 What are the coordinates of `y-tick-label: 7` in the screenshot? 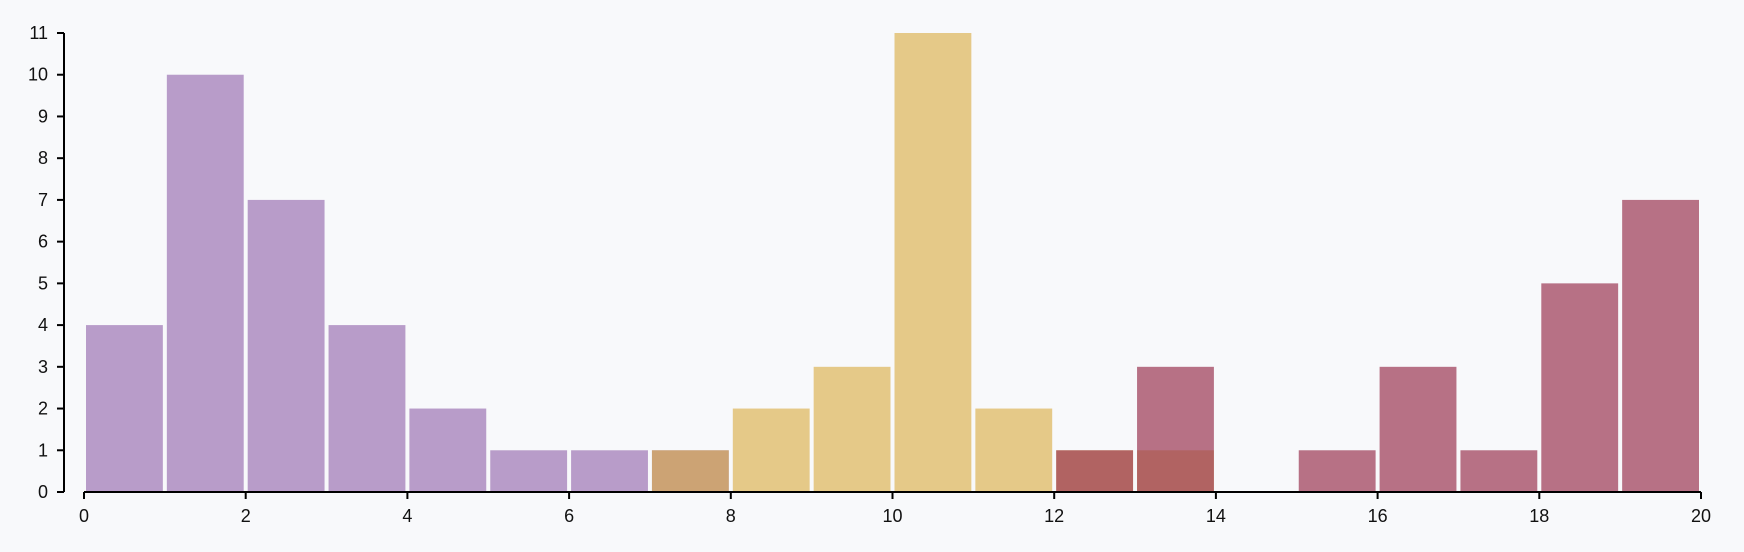 It's located at (43, 200).